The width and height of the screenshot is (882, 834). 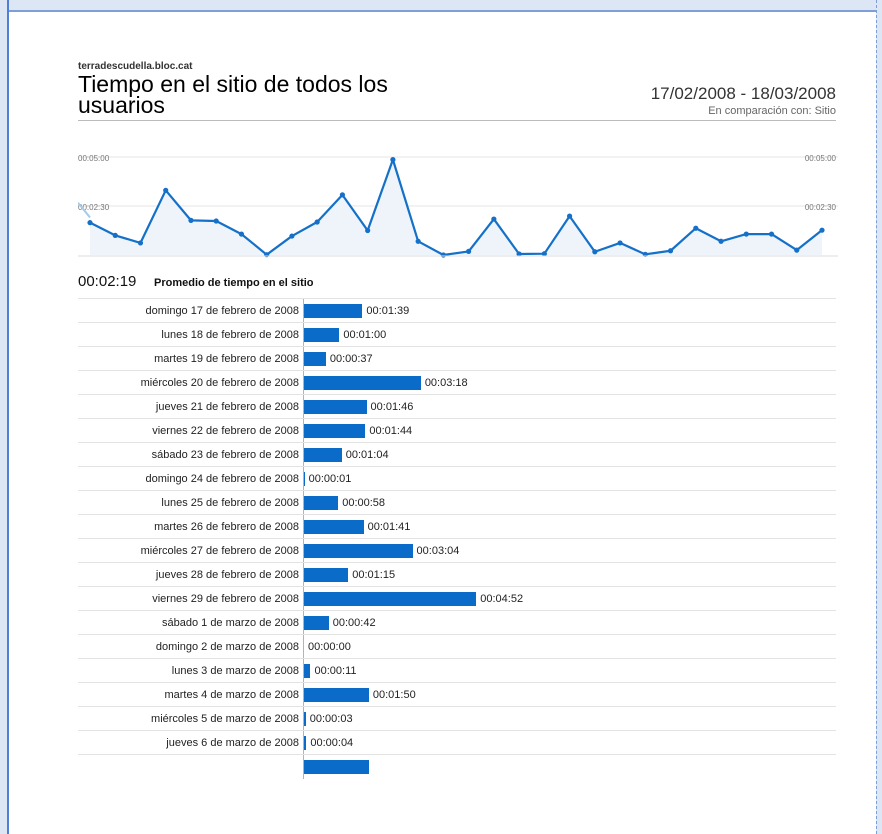 I want to click on average-time-value: 00:02:19, so click(x=107, y=281).